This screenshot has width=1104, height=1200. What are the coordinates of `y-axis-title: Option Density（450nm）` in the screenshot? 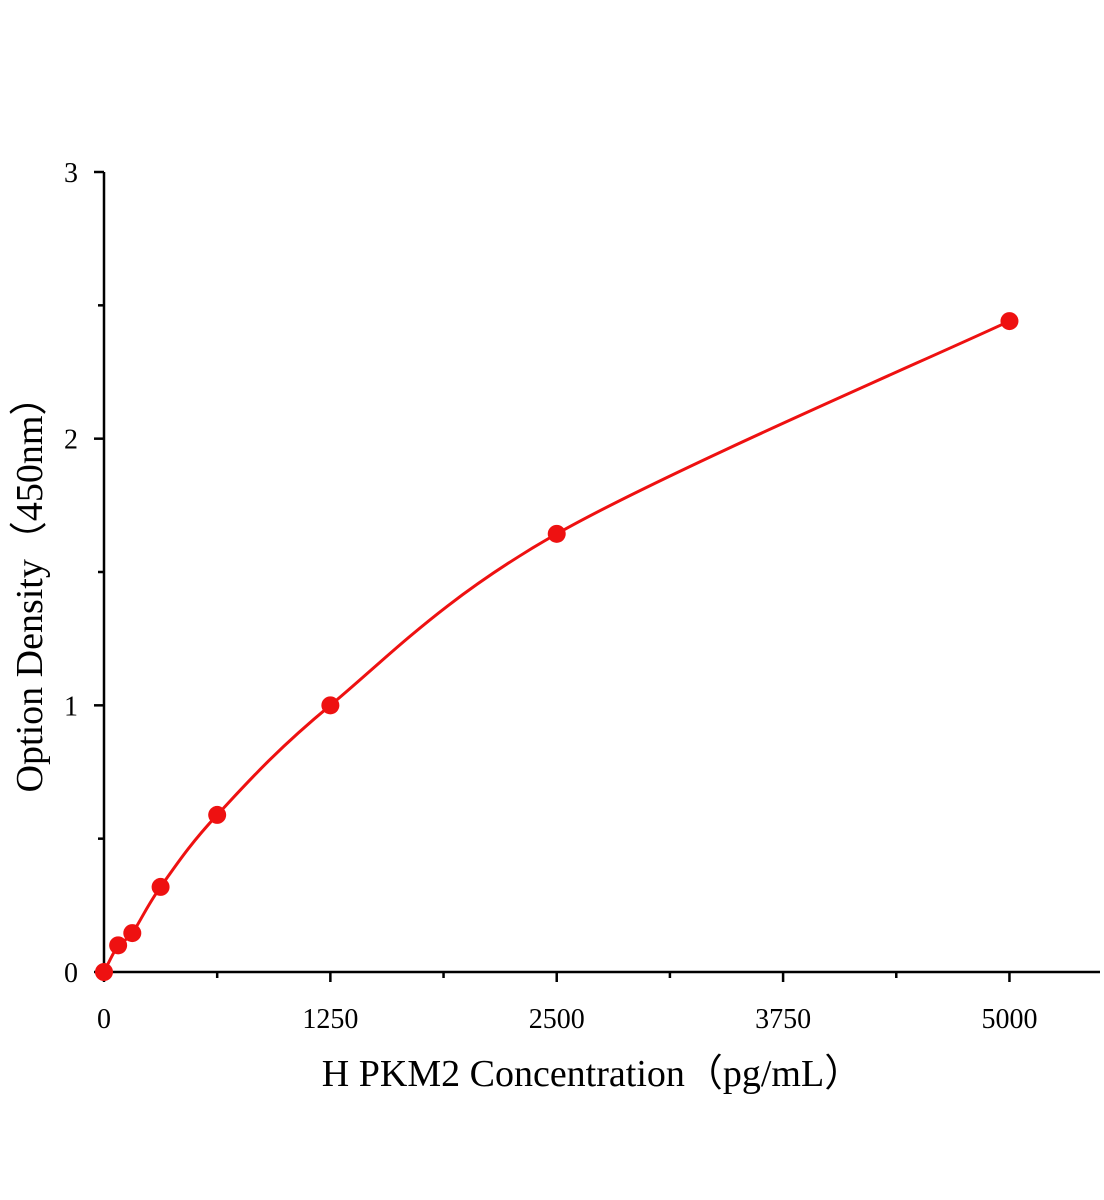 It's located at (30, 585).